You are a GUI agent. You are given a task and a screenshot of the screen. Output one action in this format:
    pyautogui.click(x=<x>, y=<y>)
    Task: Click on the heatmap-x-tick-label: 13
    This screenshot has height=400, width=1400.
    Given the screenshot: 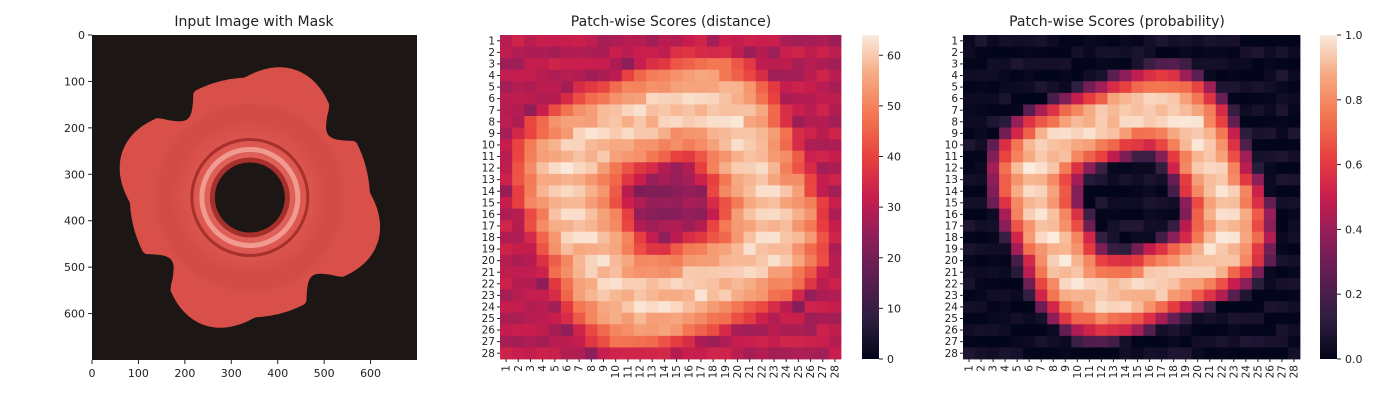 What is the action you would take?
    pyautogui.click(x=1114, y=371)
    